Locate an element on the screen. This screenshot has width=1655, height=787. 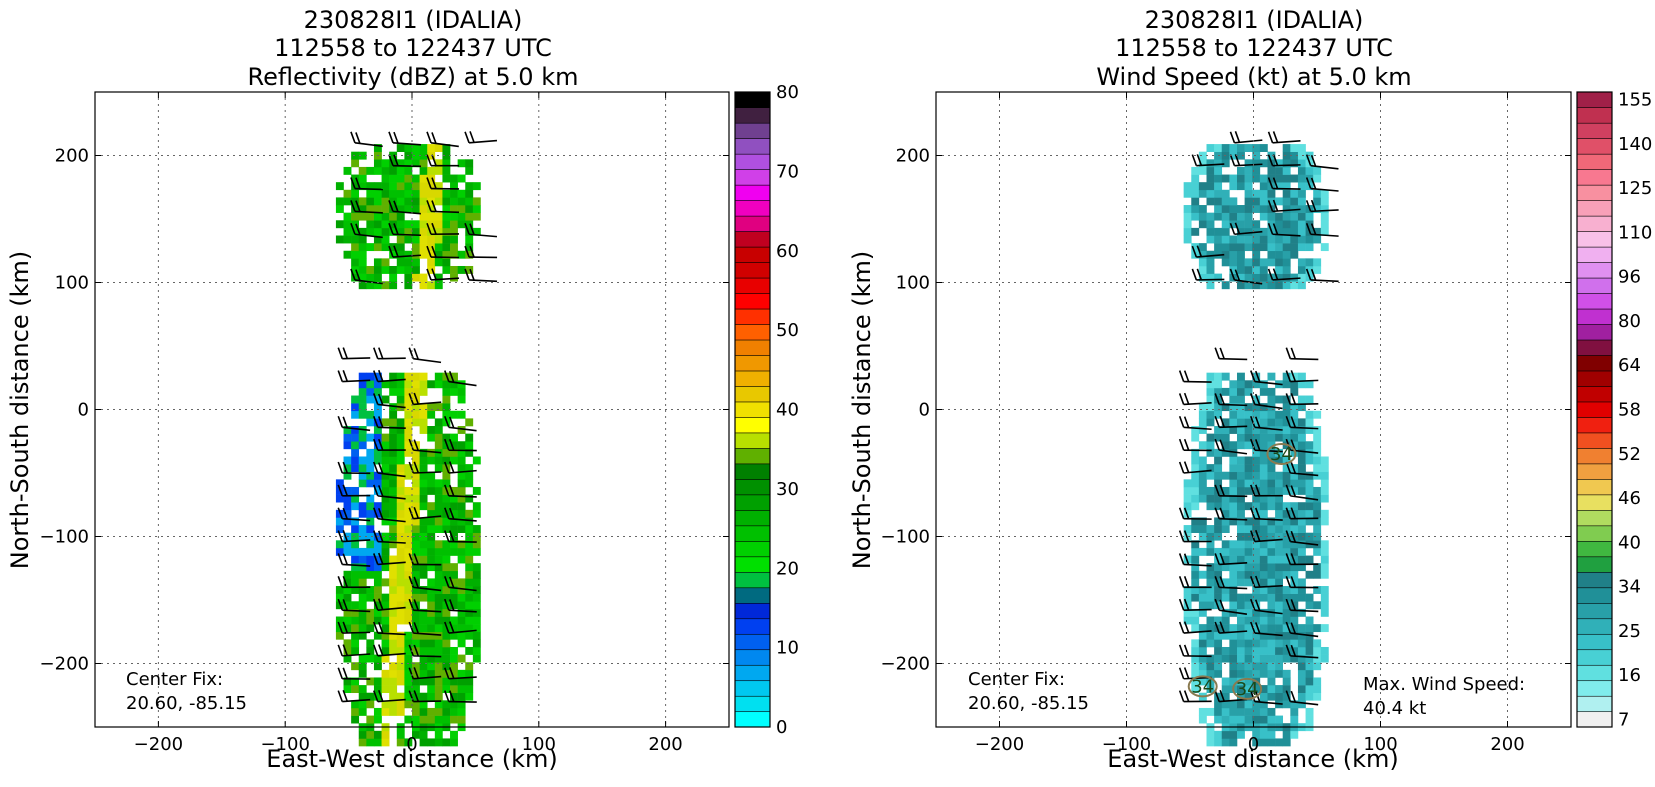
right-center-fix-label: Center Fix: is located at coordinates (1016, 679).